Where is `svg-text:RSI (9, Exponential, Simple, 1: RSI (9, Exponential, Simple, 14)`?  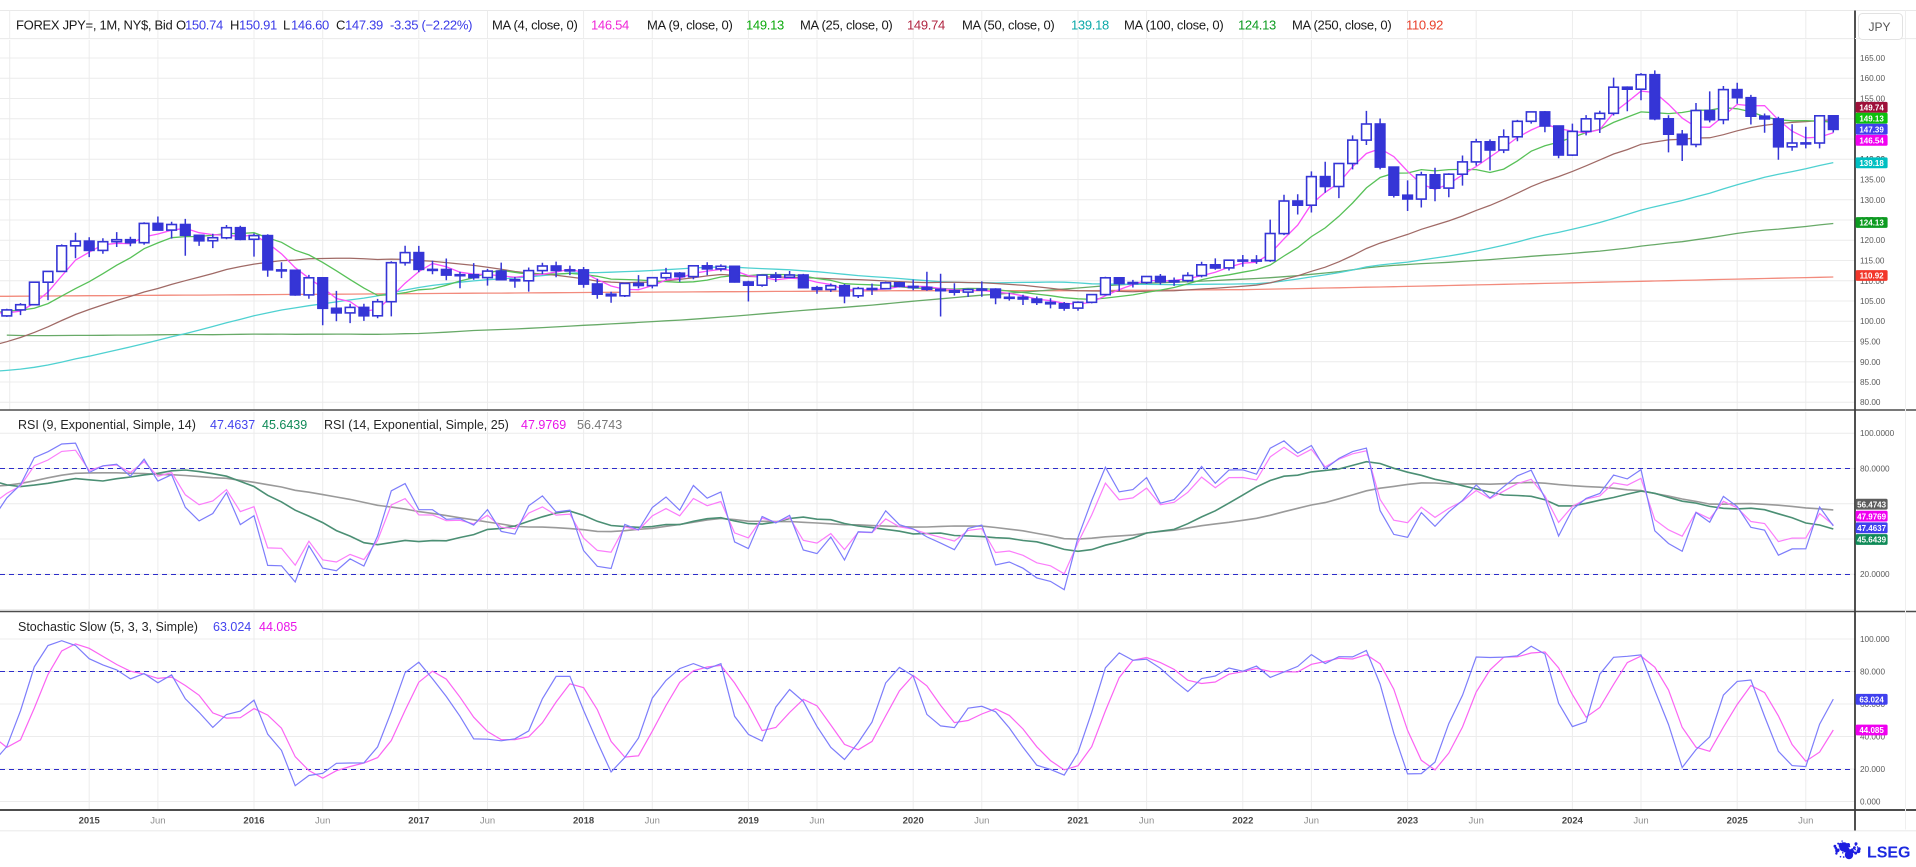 svg-text:RSI (9, Exponential, Simple, 1: RSI (9, Exponential, Simple, 14) is located at coordinates (107, 425).